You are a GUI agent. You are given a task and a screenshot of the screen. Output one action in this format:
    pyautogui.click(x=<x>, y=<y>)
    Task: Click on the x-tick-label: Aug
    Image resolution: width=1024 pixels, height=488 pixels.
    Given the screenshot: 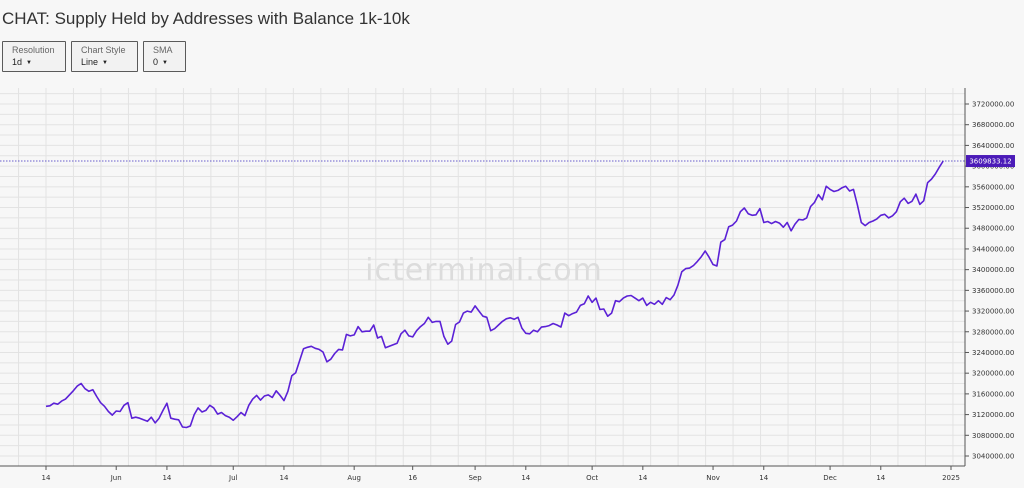 What is the action you would take?
    pyautogui.click(x=354, y=478)
    